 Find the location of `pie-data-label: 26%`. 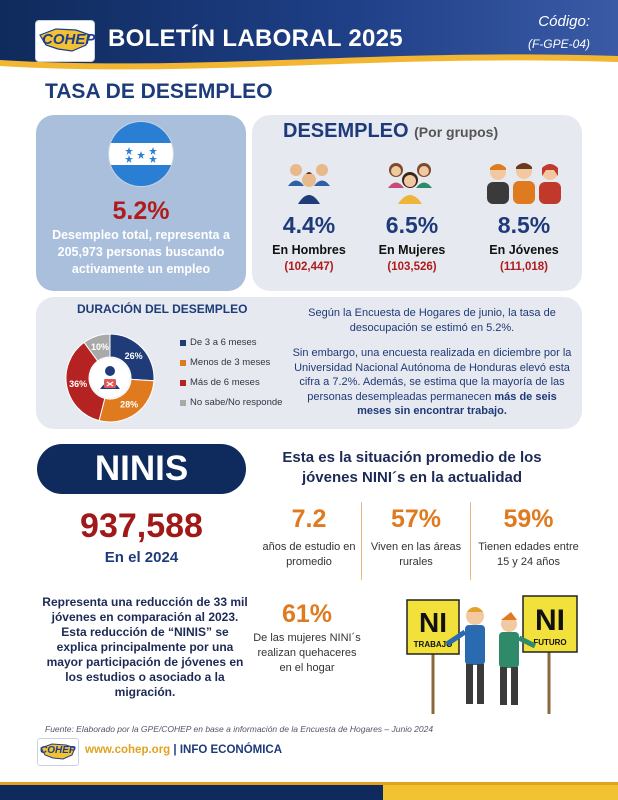

pie-data-label: 26% is located at coordinates (134, 356).